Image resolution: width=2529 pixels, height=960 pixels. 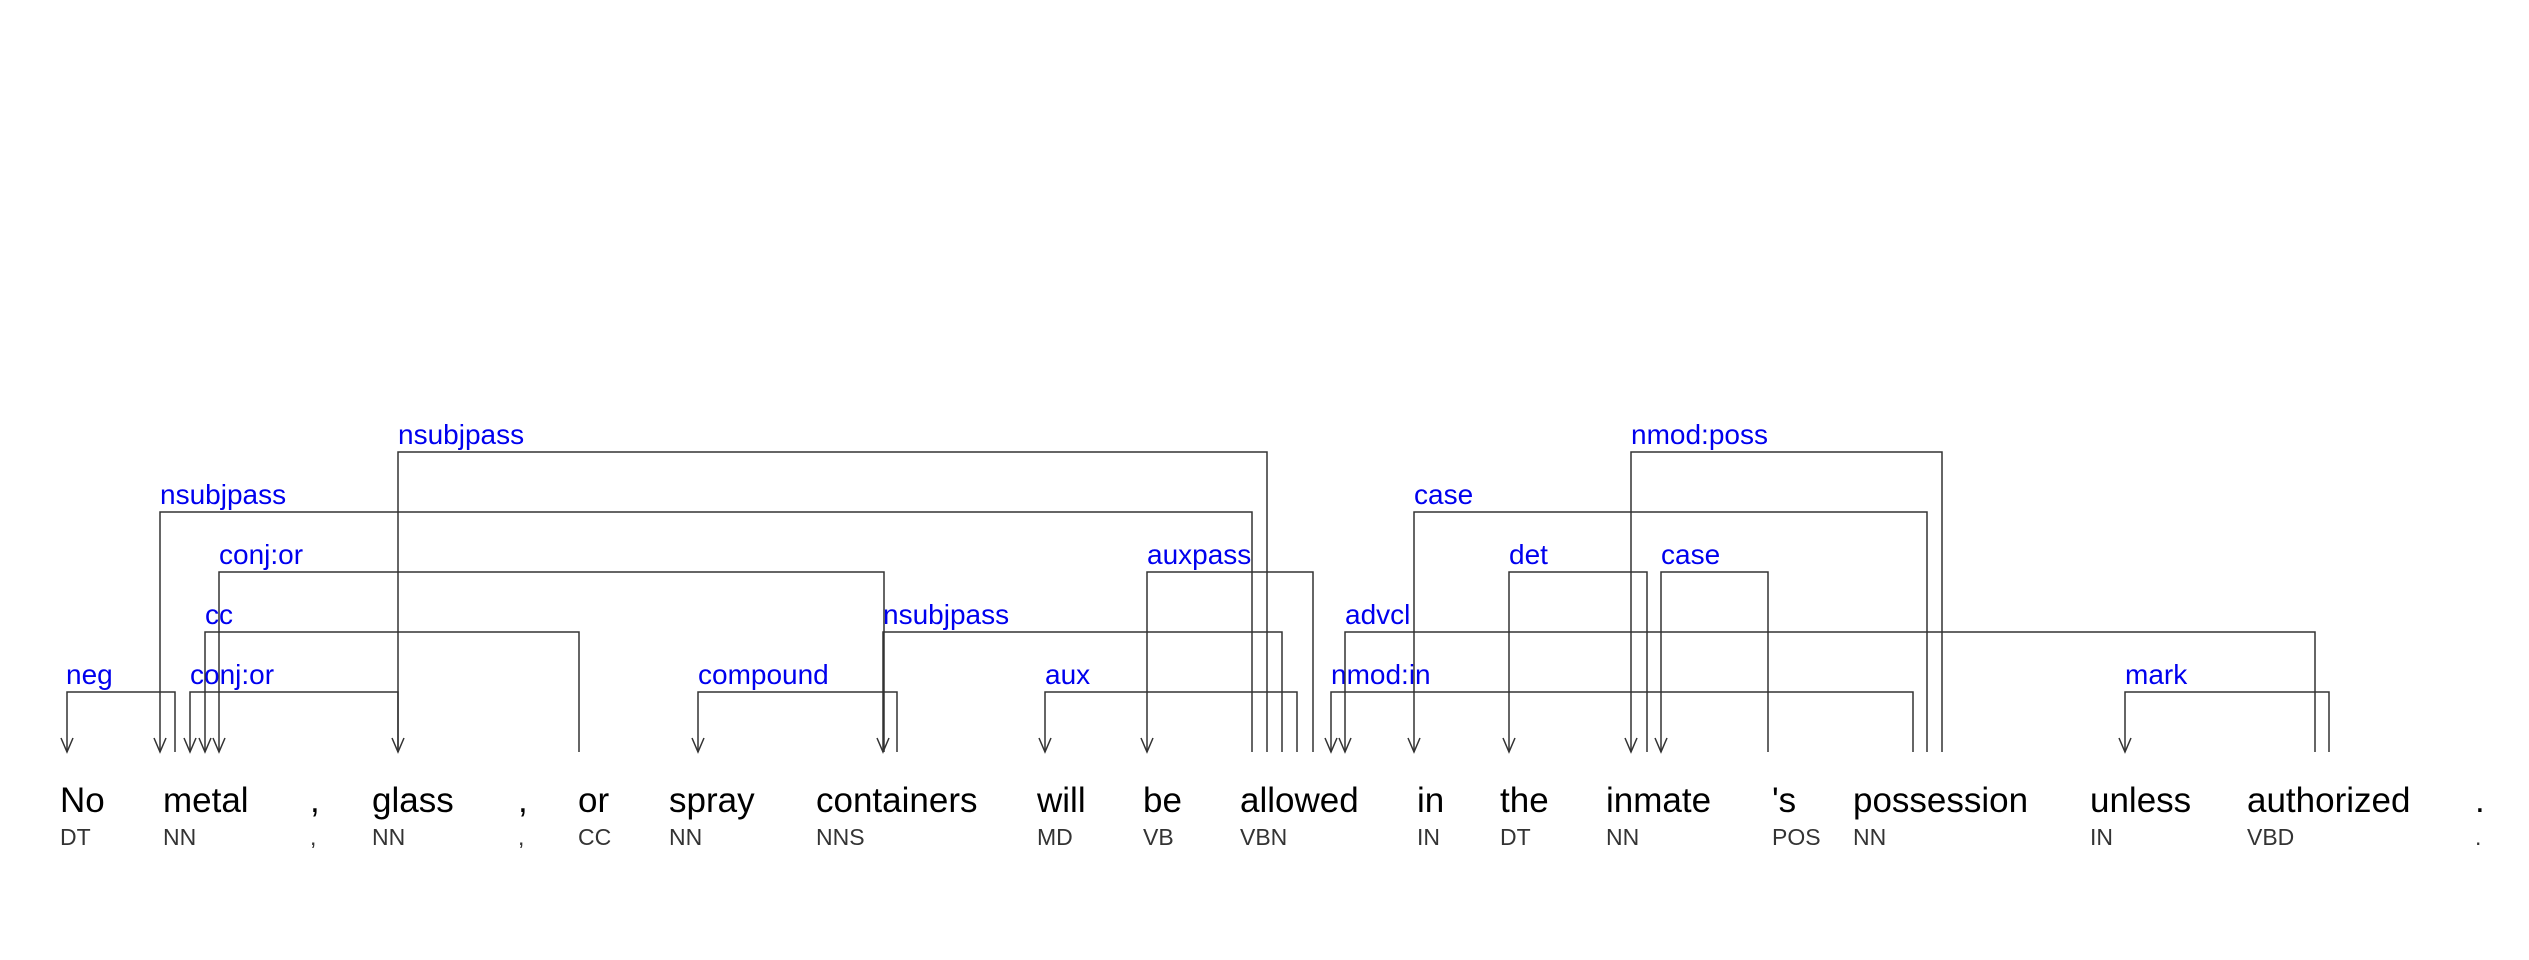 What do you see at coordinates (2328, 800) in the screenshot?
I see `token-word: authorized` at bounding box center [2328, 800].